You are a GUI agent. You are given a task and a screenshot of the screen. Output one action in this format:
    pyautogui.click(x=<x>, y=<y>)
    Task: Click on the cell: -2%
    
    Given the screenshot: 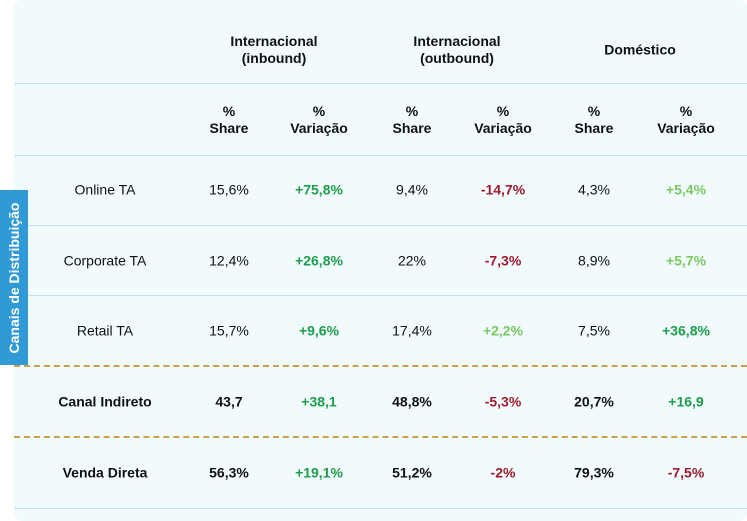 What is the action you would take?
    pyautogui.click(x=503, y=472)
    